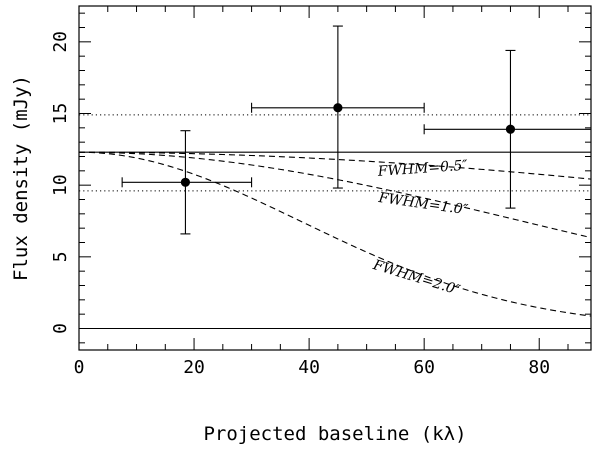  What do you see at coordinates (422, 169) in the screenshot?
I see `model-curve-label: FWHM=0.5″` at bounding box center [422, 169].